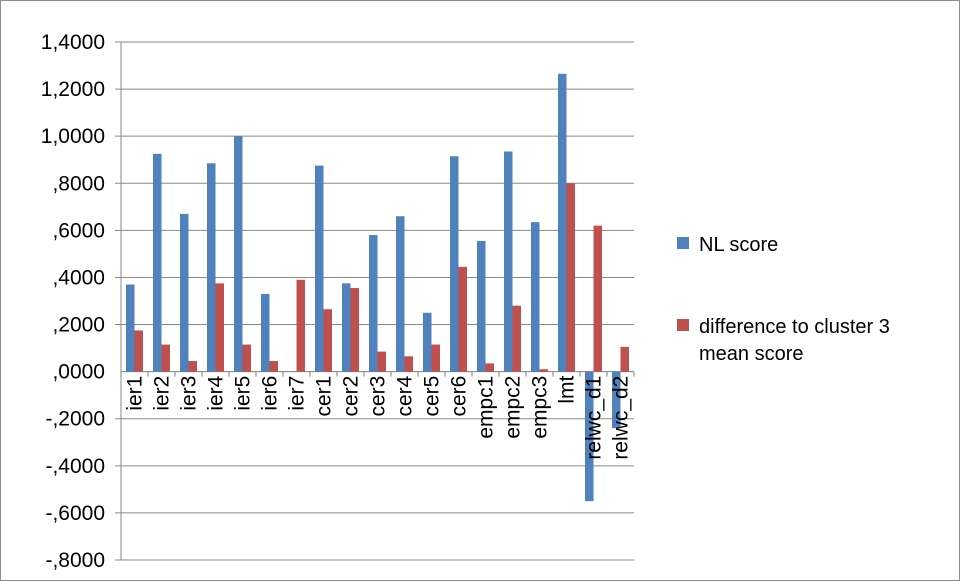 The height and width of the screenshot is (582, 960). I want to click on nl-score-bar-ier1, so click(130, 328).